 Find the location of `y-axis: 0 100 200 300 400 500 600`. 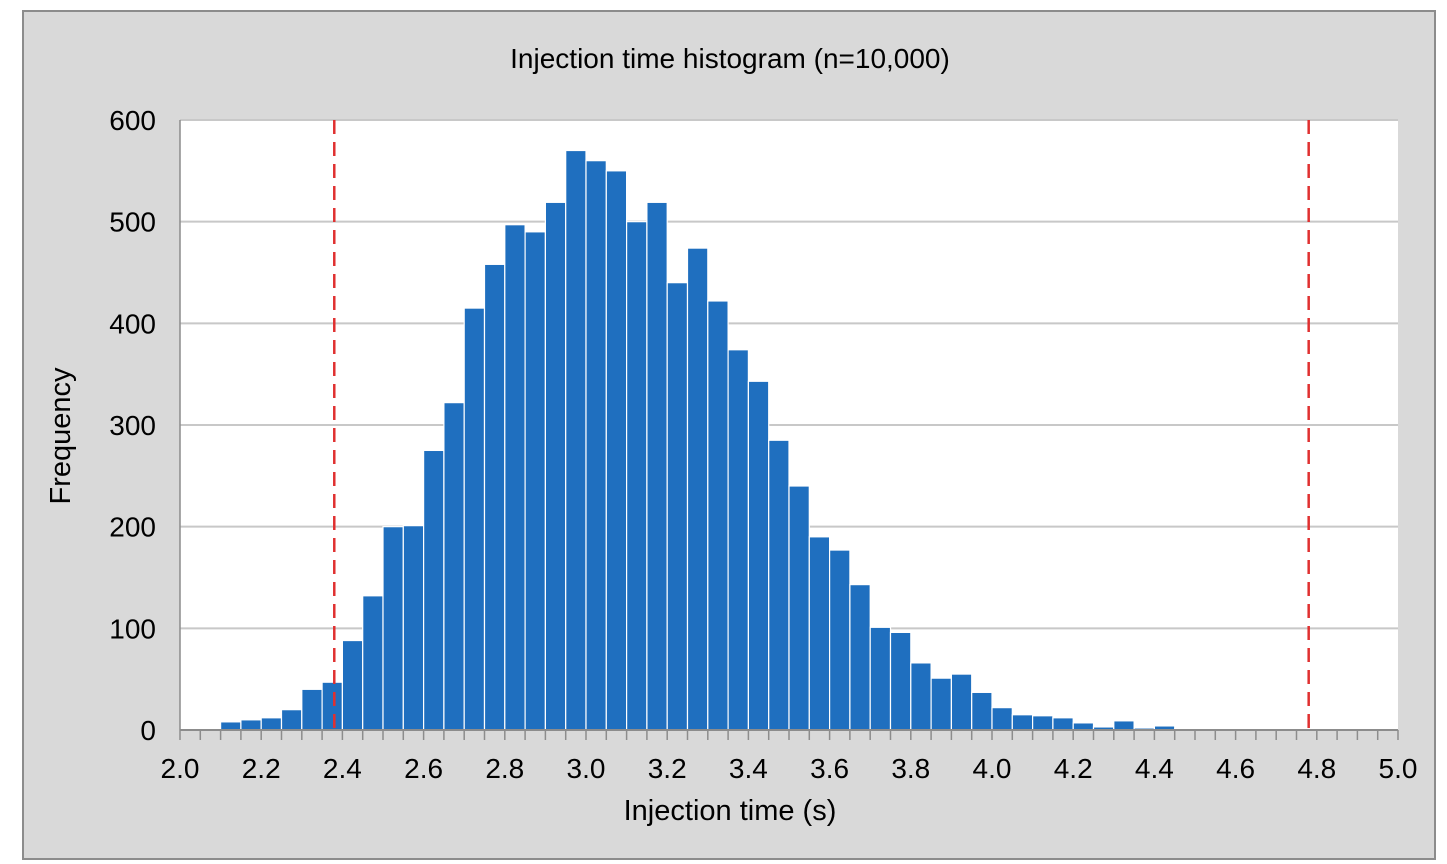

y-axis: 0 100 200 300 400 500 600 is located at coordinates (145, 425).